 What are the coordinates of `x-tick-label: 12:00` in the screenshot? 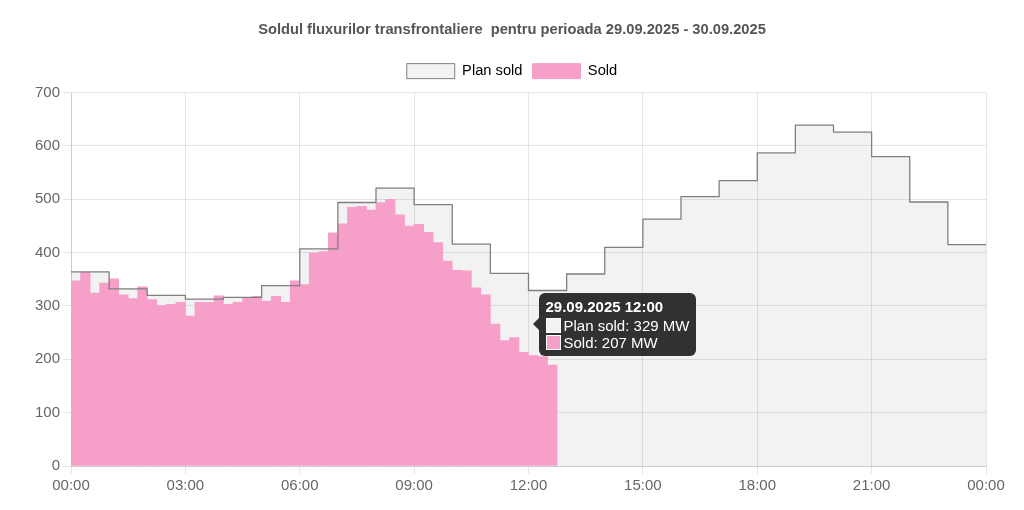 It's located at (528, 485).